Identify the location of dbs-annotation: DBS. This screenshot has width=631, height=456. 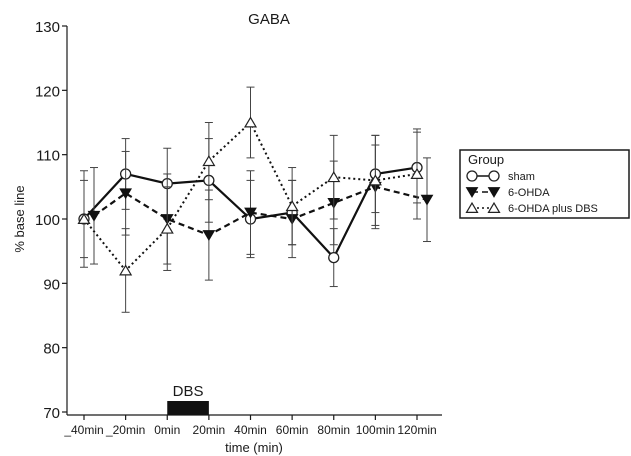
(188, 399).